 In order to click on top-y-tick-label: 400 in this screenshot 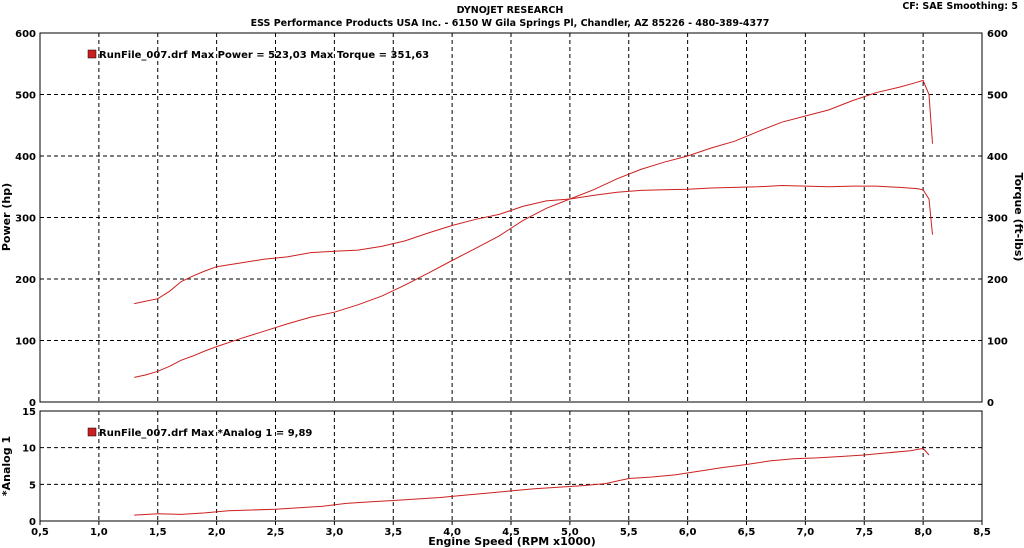, I will do `click(25, 157)`.